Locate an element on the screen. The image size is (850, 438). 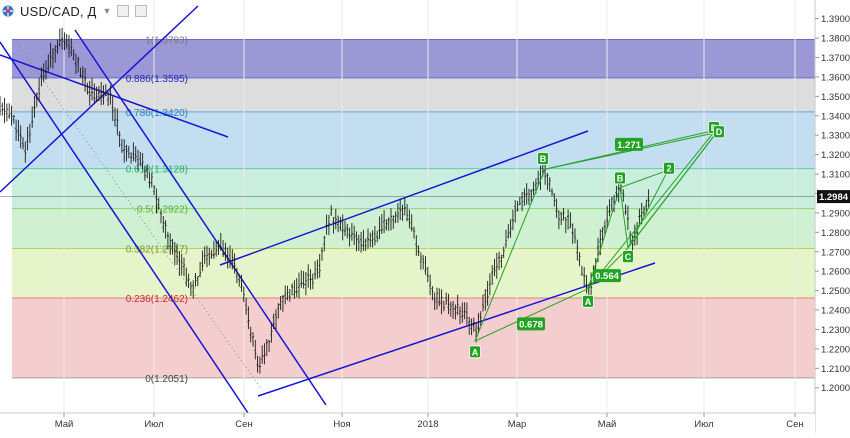
time-tick-label: Ноя is located at coordinates (341, 424).